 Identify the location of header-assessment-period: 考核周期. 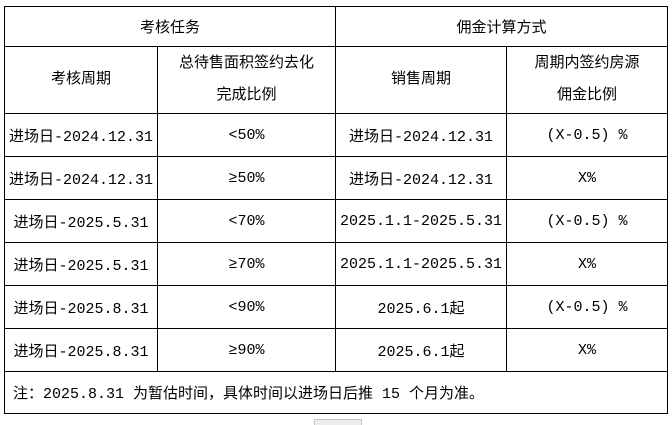
(81, 80).